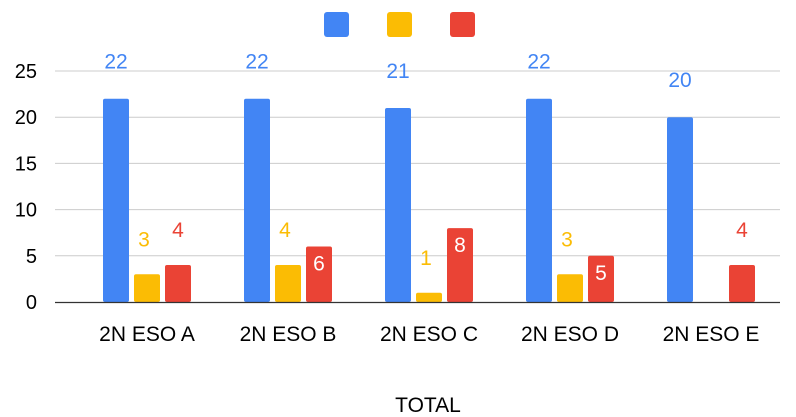 The width and height of the screenshot is (796, 417). Describe the element at coordinates (426, 258) in the screenshot. I see `data-label-series2-2: 1` at that location.